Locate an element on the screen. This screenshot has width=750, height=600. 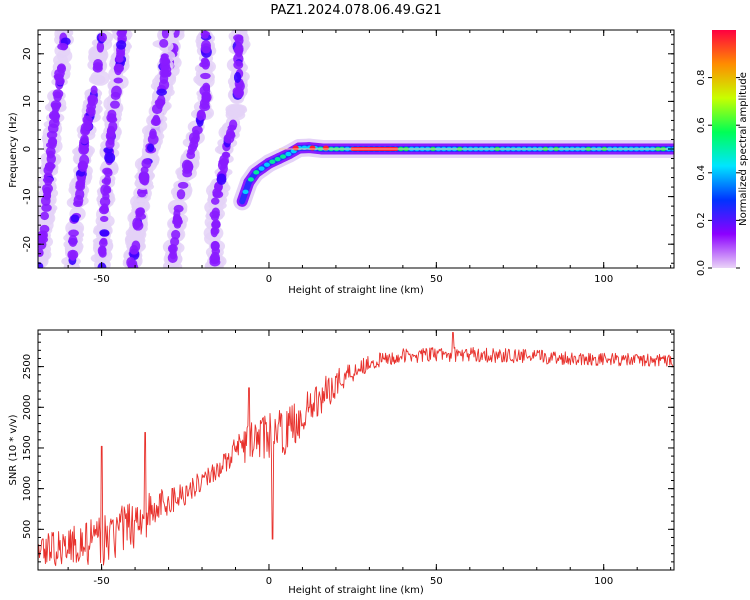
y-tick-label: 2000 is located at coordinates (27, 407).